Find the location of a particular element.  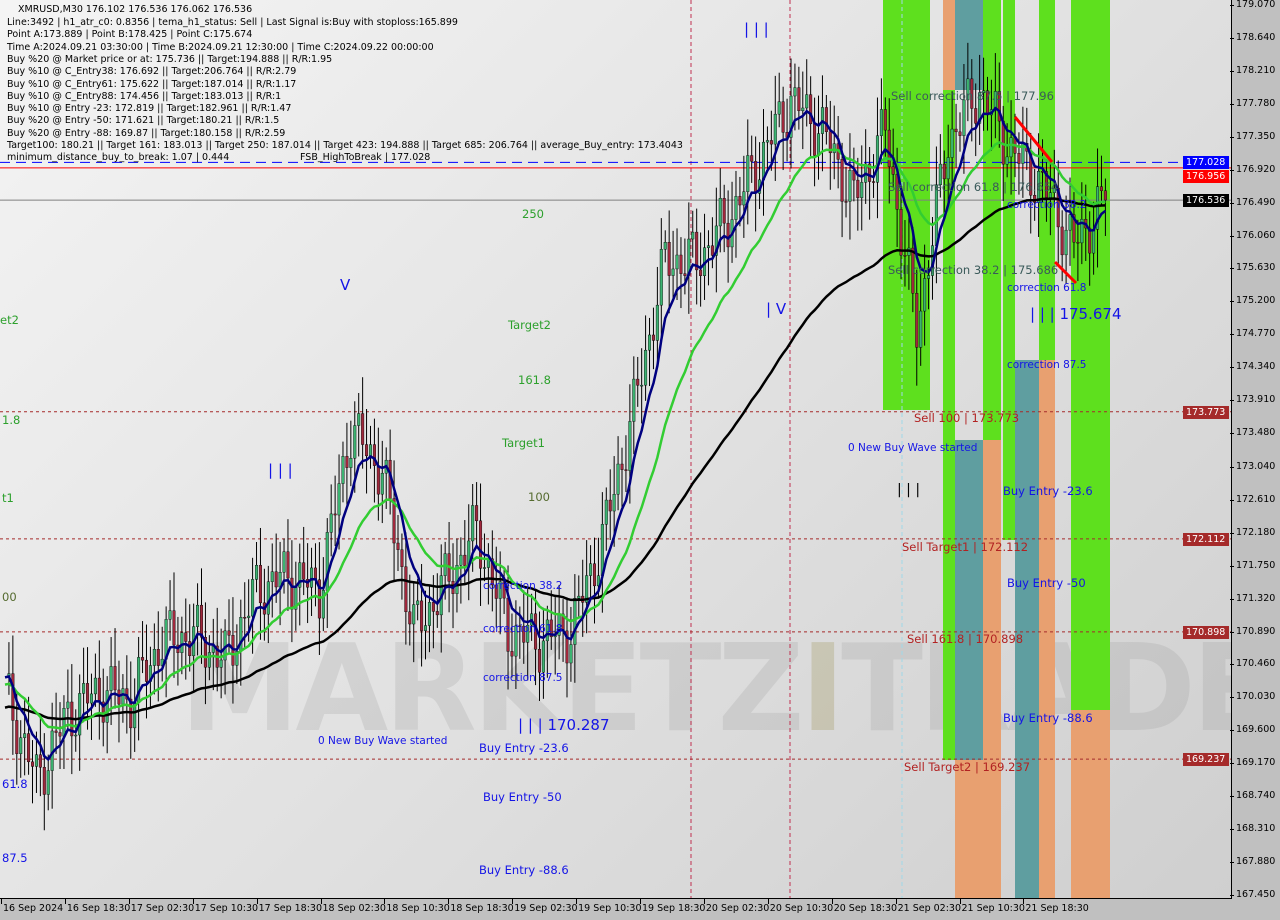

y-tick-label: 178.210 is located at coordinates (1252, 70).